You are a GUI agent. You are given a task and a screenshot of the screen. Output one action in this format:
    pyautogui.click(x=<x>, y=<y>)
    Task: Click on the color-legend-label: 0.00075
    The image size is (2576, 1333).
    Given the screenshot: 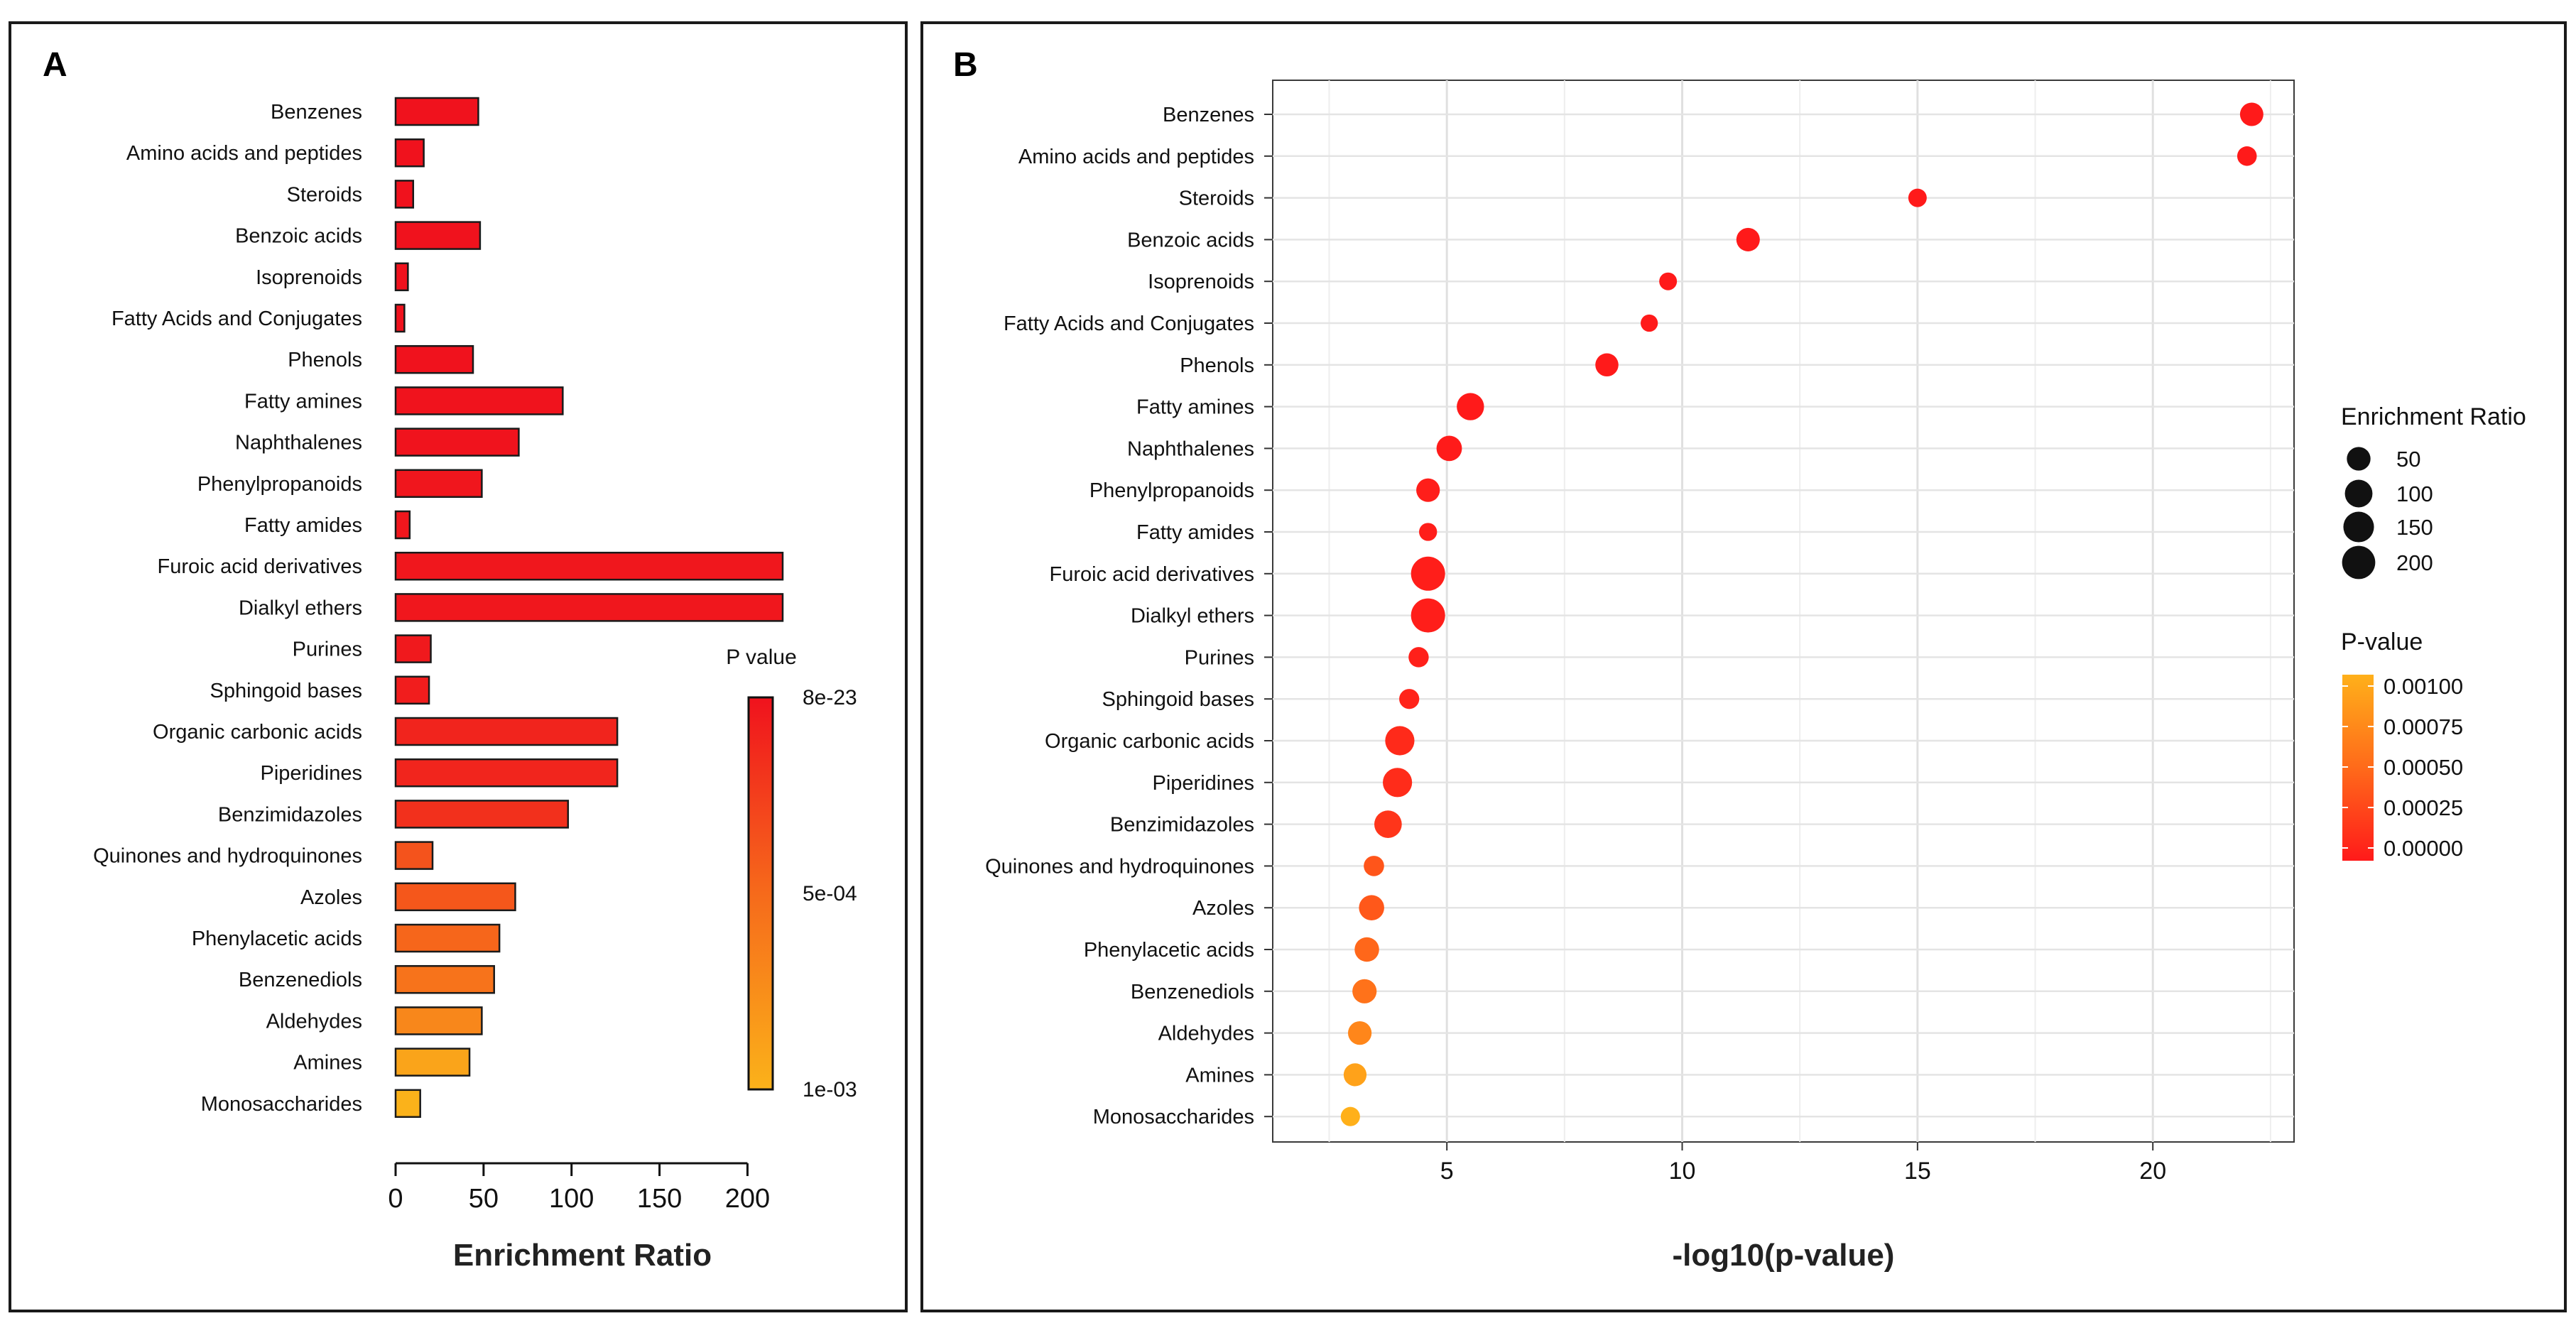 What is the action you would take?
    pyautogui.click(x=2423, y=726)
    